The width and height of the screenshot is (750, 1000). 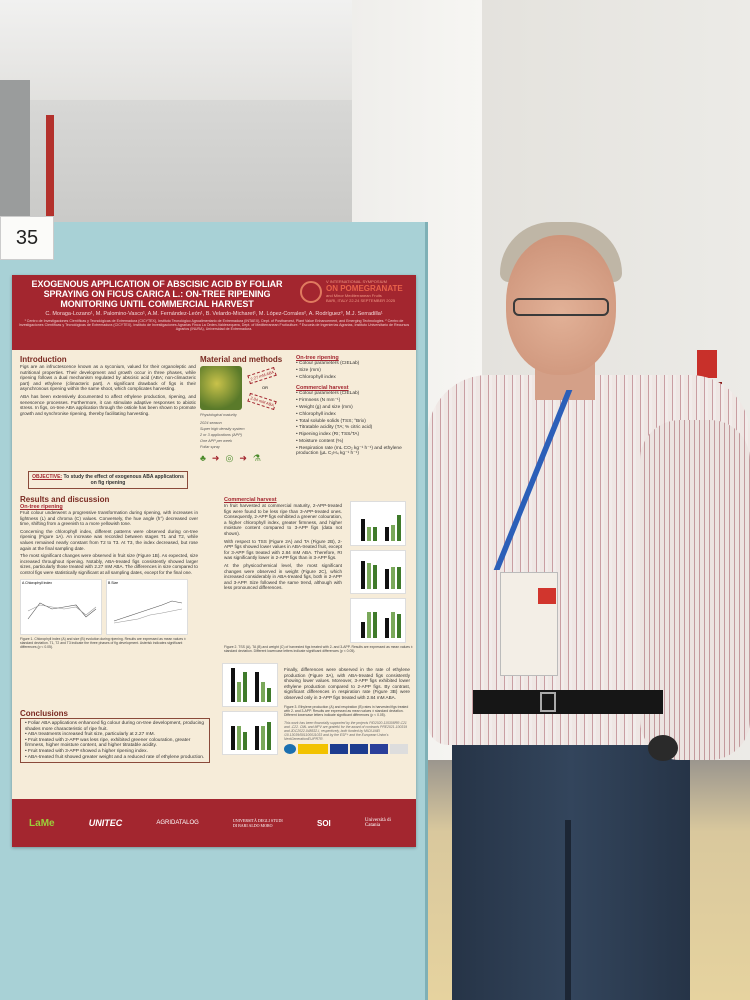 What do you see at coordinates (218, 415) in the screenshot?
I see `photo-caption: Physiological maturity` at bounding box center [218, 415].